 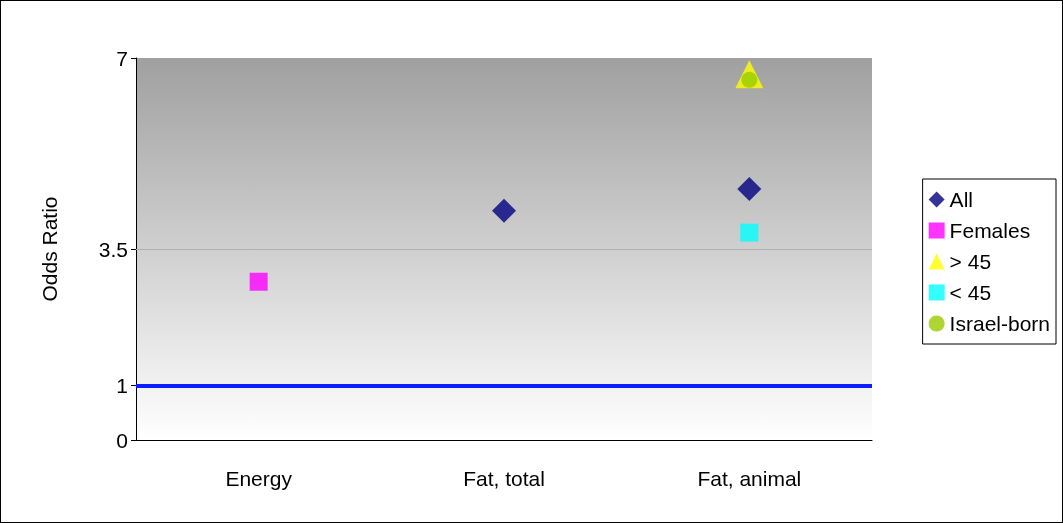 I want to click on x-tick-label: Energy, so click(x=259, y=478).